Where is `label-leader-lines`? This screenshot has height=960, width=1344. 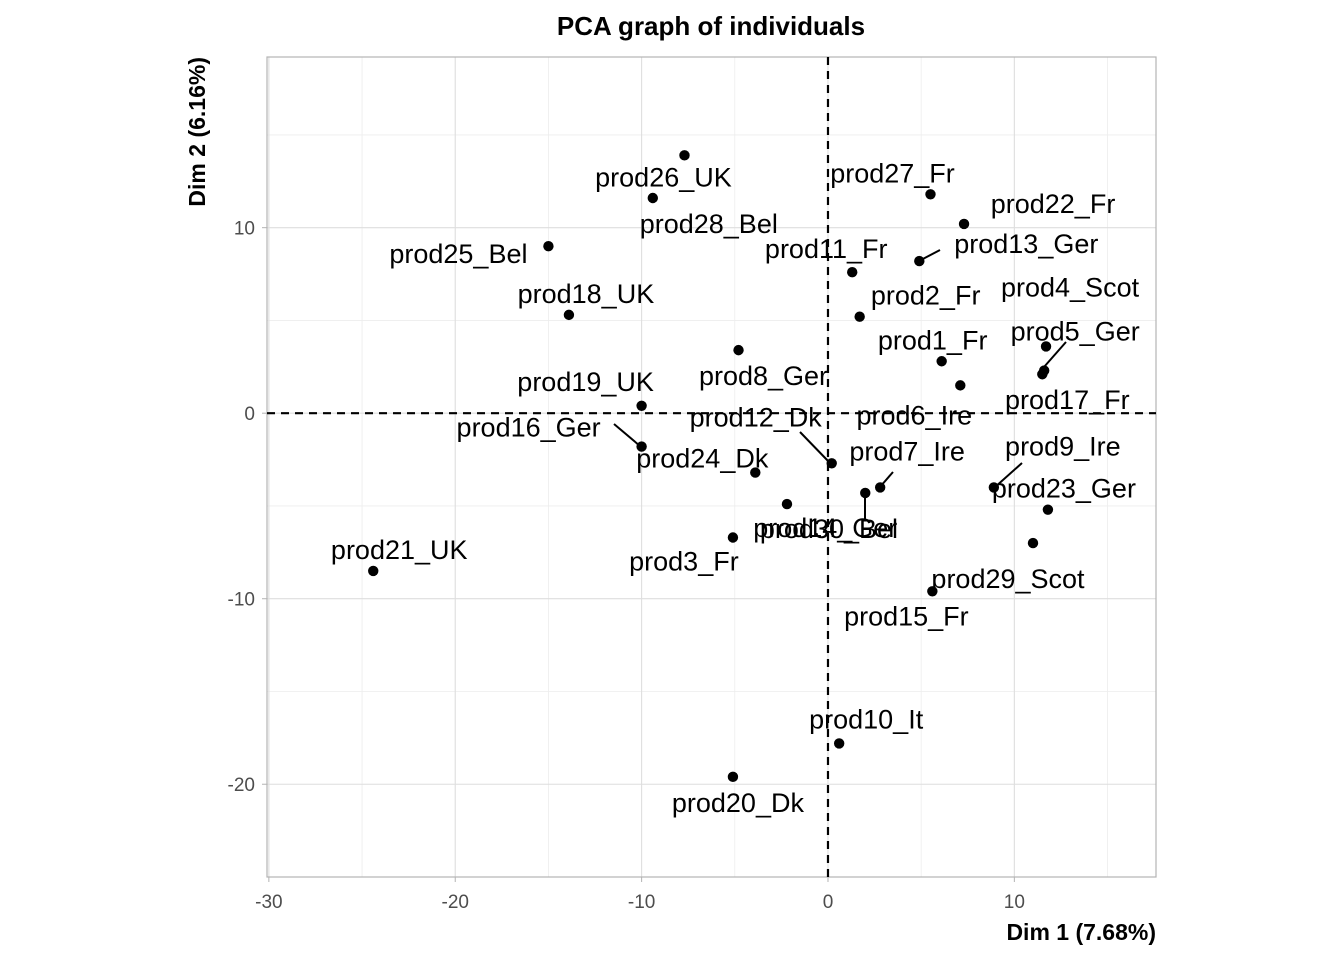
label-leader-lines is located at coordinates (840, 384).